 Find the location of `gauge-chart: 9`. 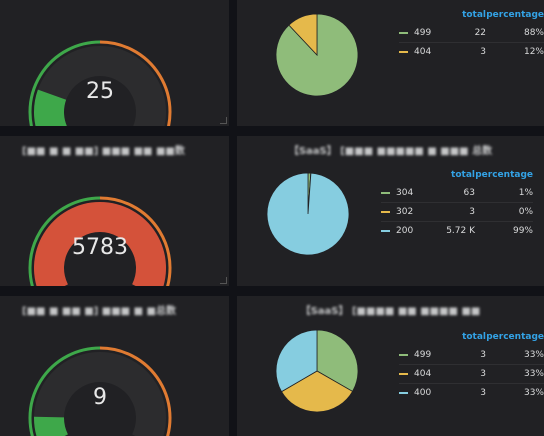

gauge-chart: 9 is located at coordinates (100, 391).